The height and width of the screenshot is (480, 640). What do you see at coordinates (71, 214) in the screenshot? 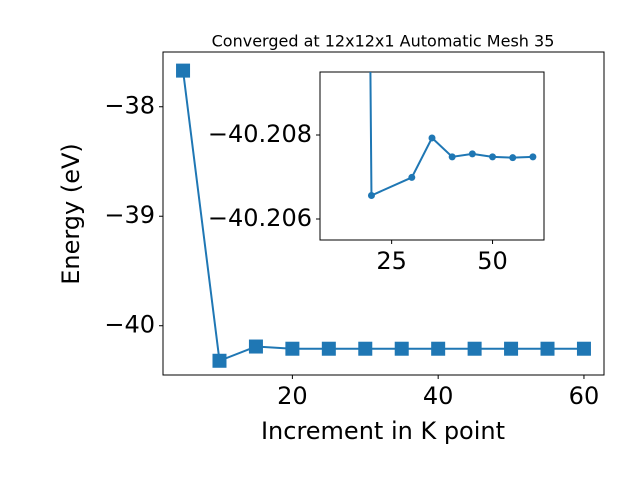
I see `y-axis-label: Energy (eV)` at bounding box center [71, 214].